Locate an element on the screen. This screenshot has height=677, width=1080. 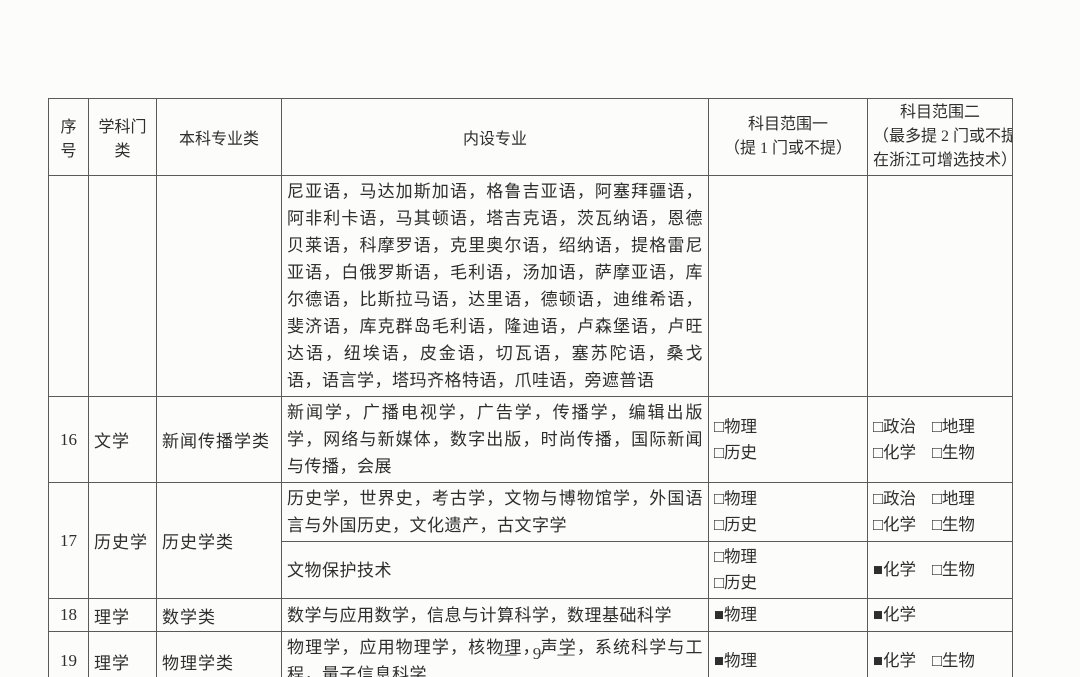
cell-range1-18: ■物理 is located at coordinates (788, 615).